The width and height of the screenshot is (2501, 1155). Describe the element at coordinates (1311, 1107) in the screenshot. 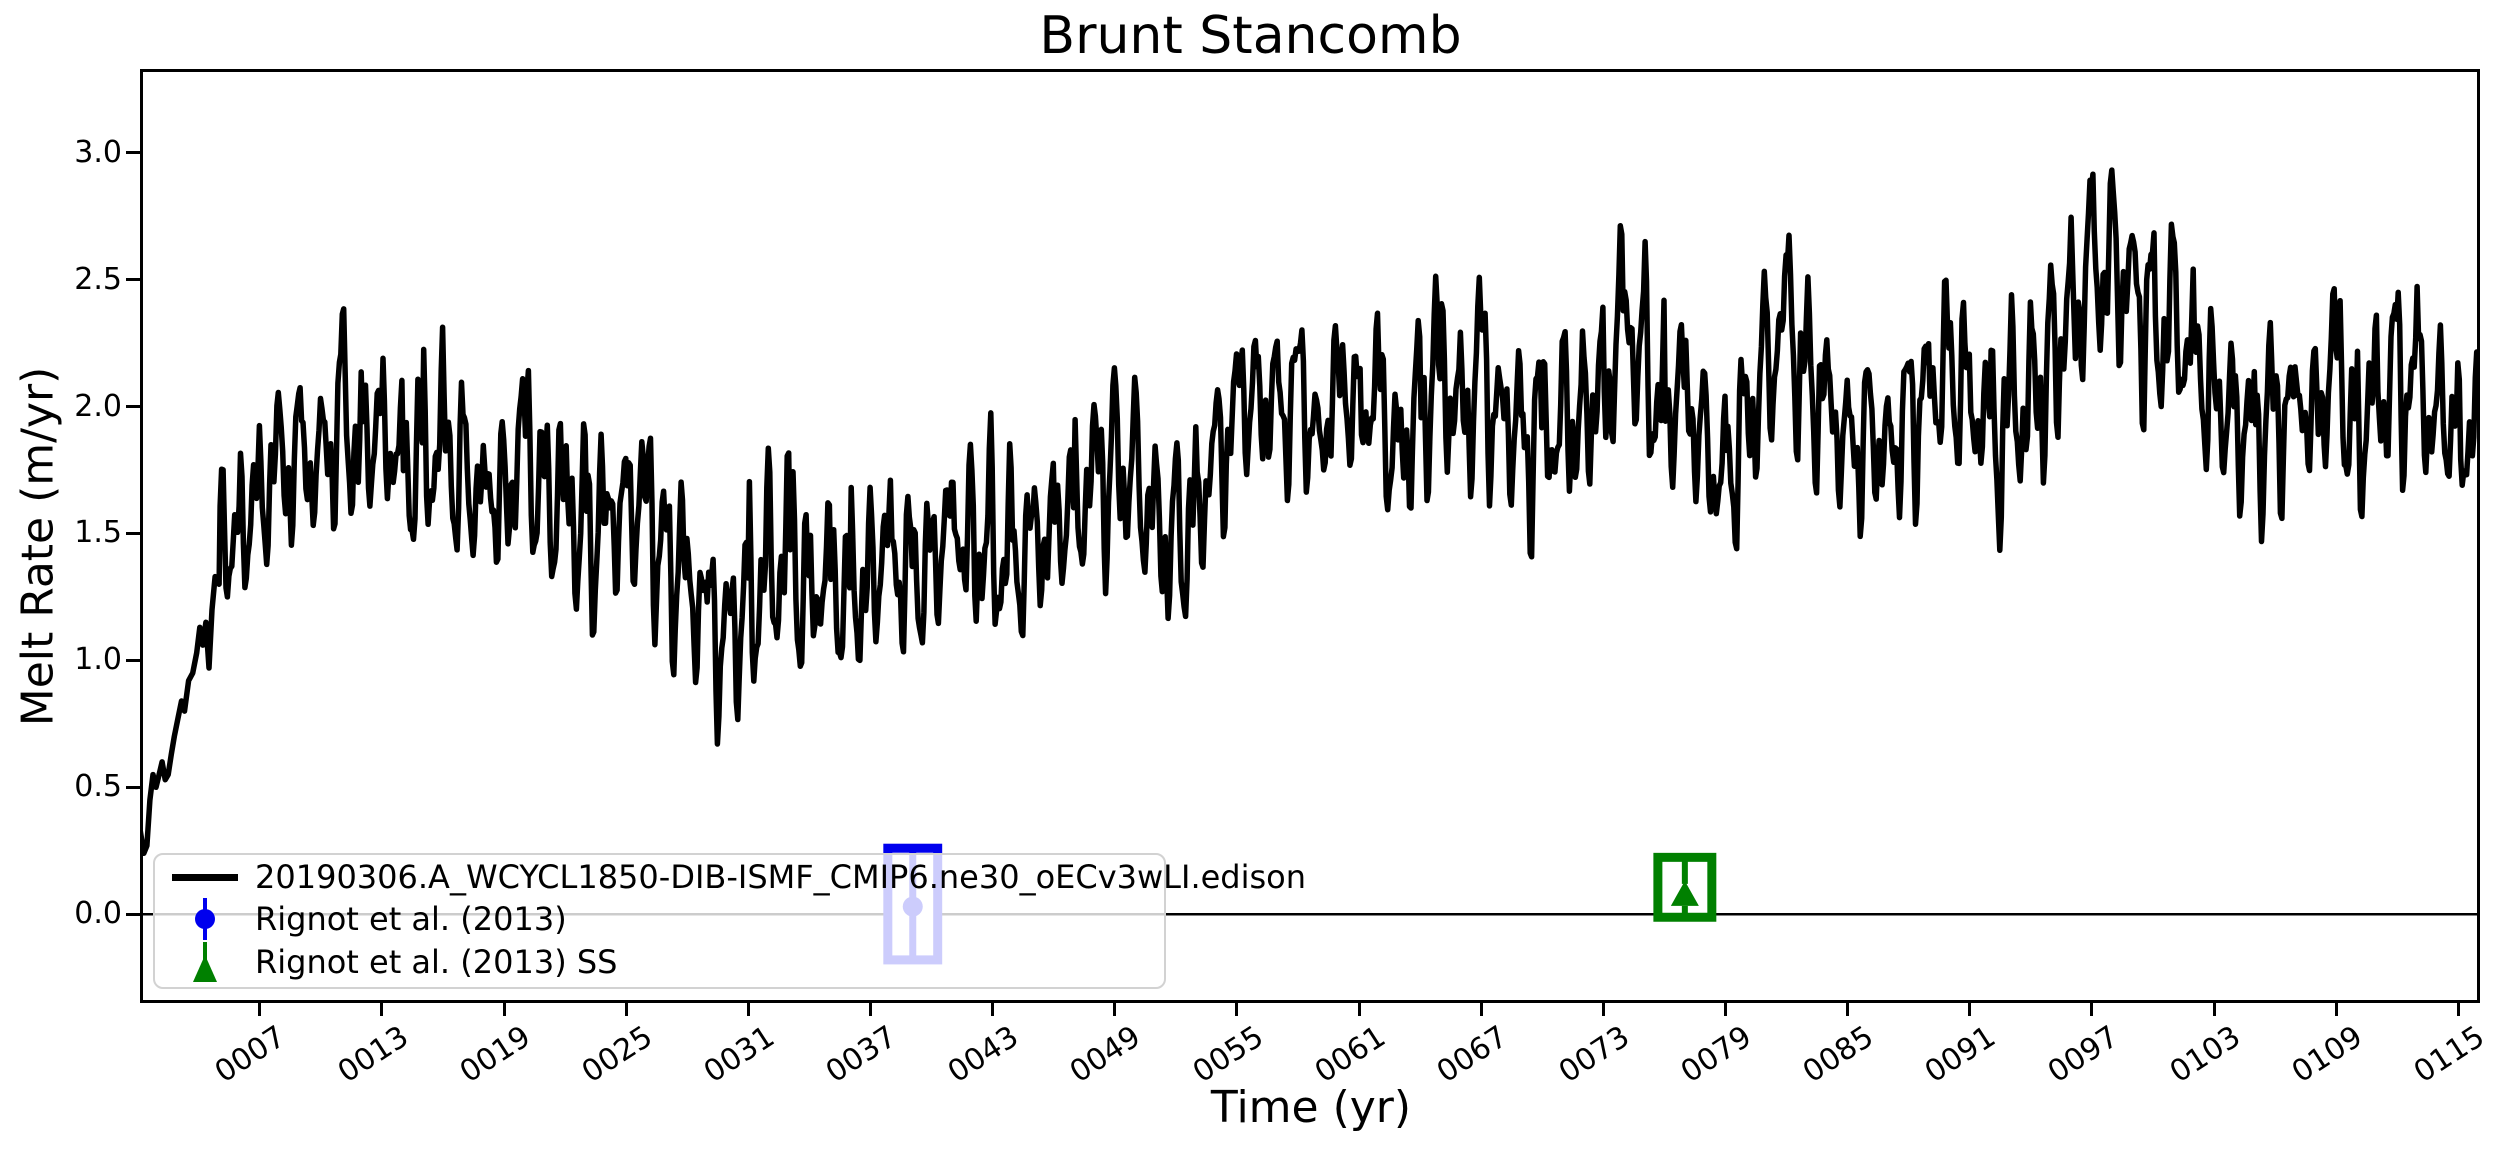

I see `x-axis-label: Time (yr)` at that location.